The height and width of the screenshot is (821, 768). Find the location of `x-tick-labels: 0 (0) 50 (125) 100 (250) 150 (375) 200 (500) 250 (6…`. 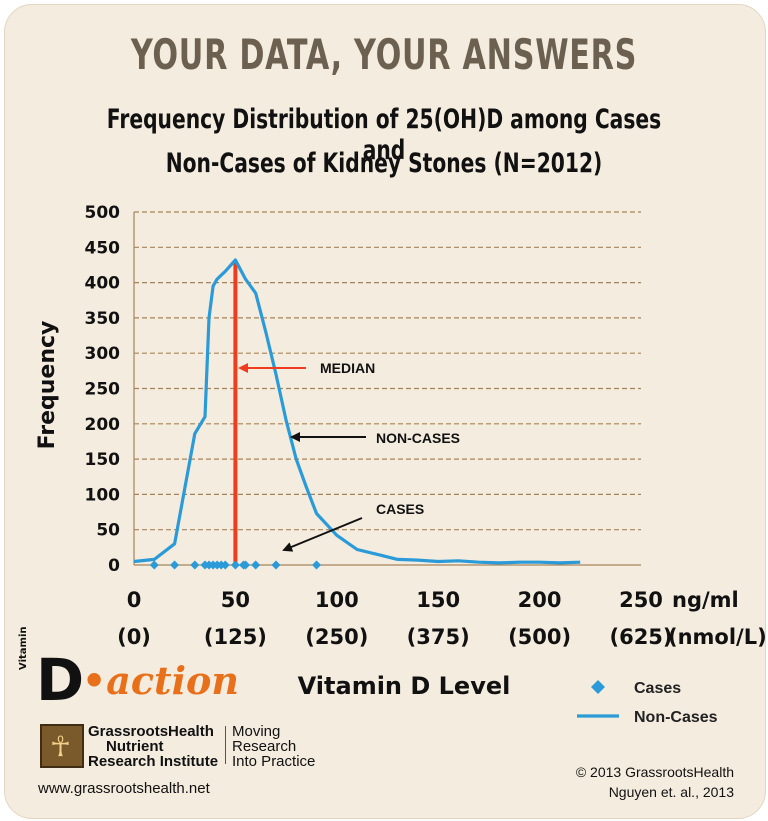

x-tick-labels: 0 (0) 50 (125) 100 (250) 150 (375) 200 (500) 250 (6… is located at coordinates (442, 618).